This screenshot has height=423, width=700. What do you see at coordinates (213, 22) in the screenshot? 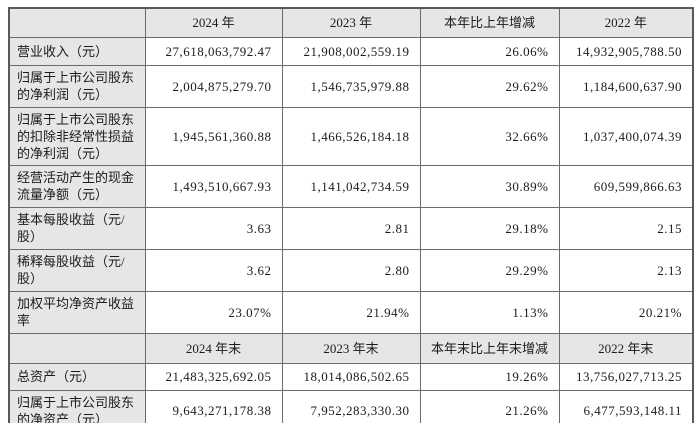
I see `col-header-2024: 2024 年` at bounding box center [213, 22].